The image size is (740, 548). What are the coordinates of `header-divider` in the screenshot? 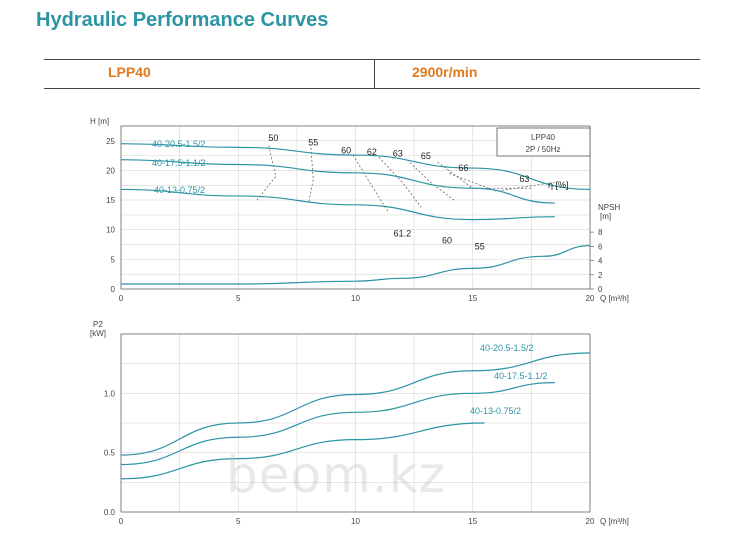 It's located at (374, 74).